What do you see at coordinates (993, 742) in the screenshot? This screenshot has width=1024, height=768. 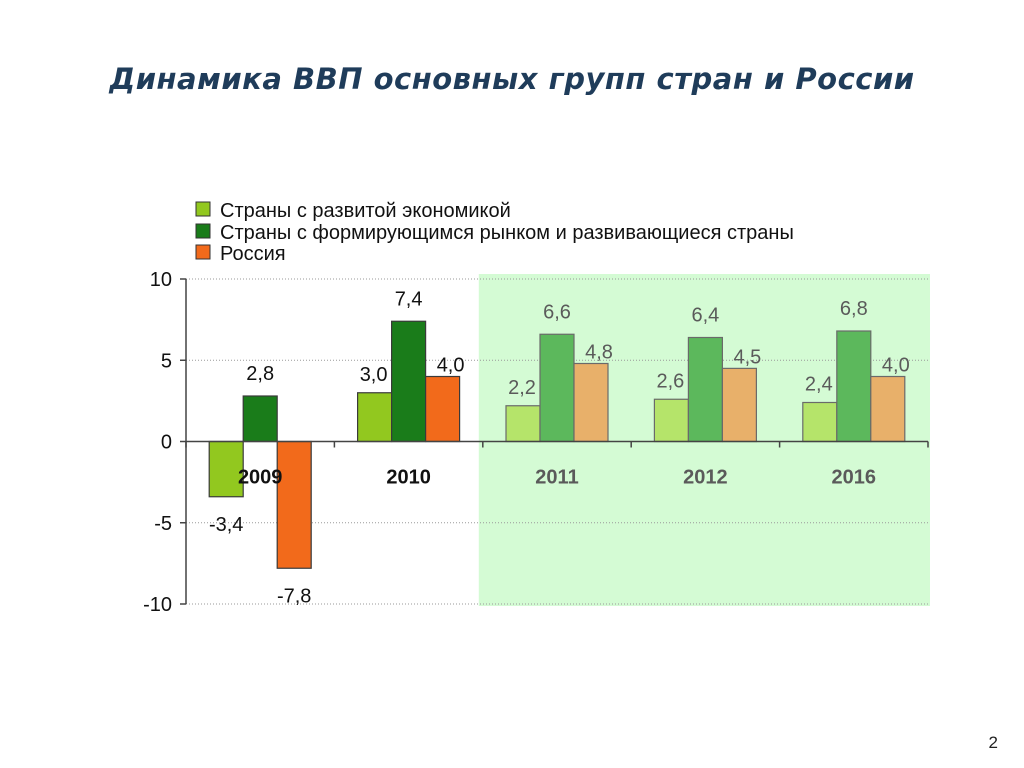 I see `page-number: 2` at bounding box center [993, 742].